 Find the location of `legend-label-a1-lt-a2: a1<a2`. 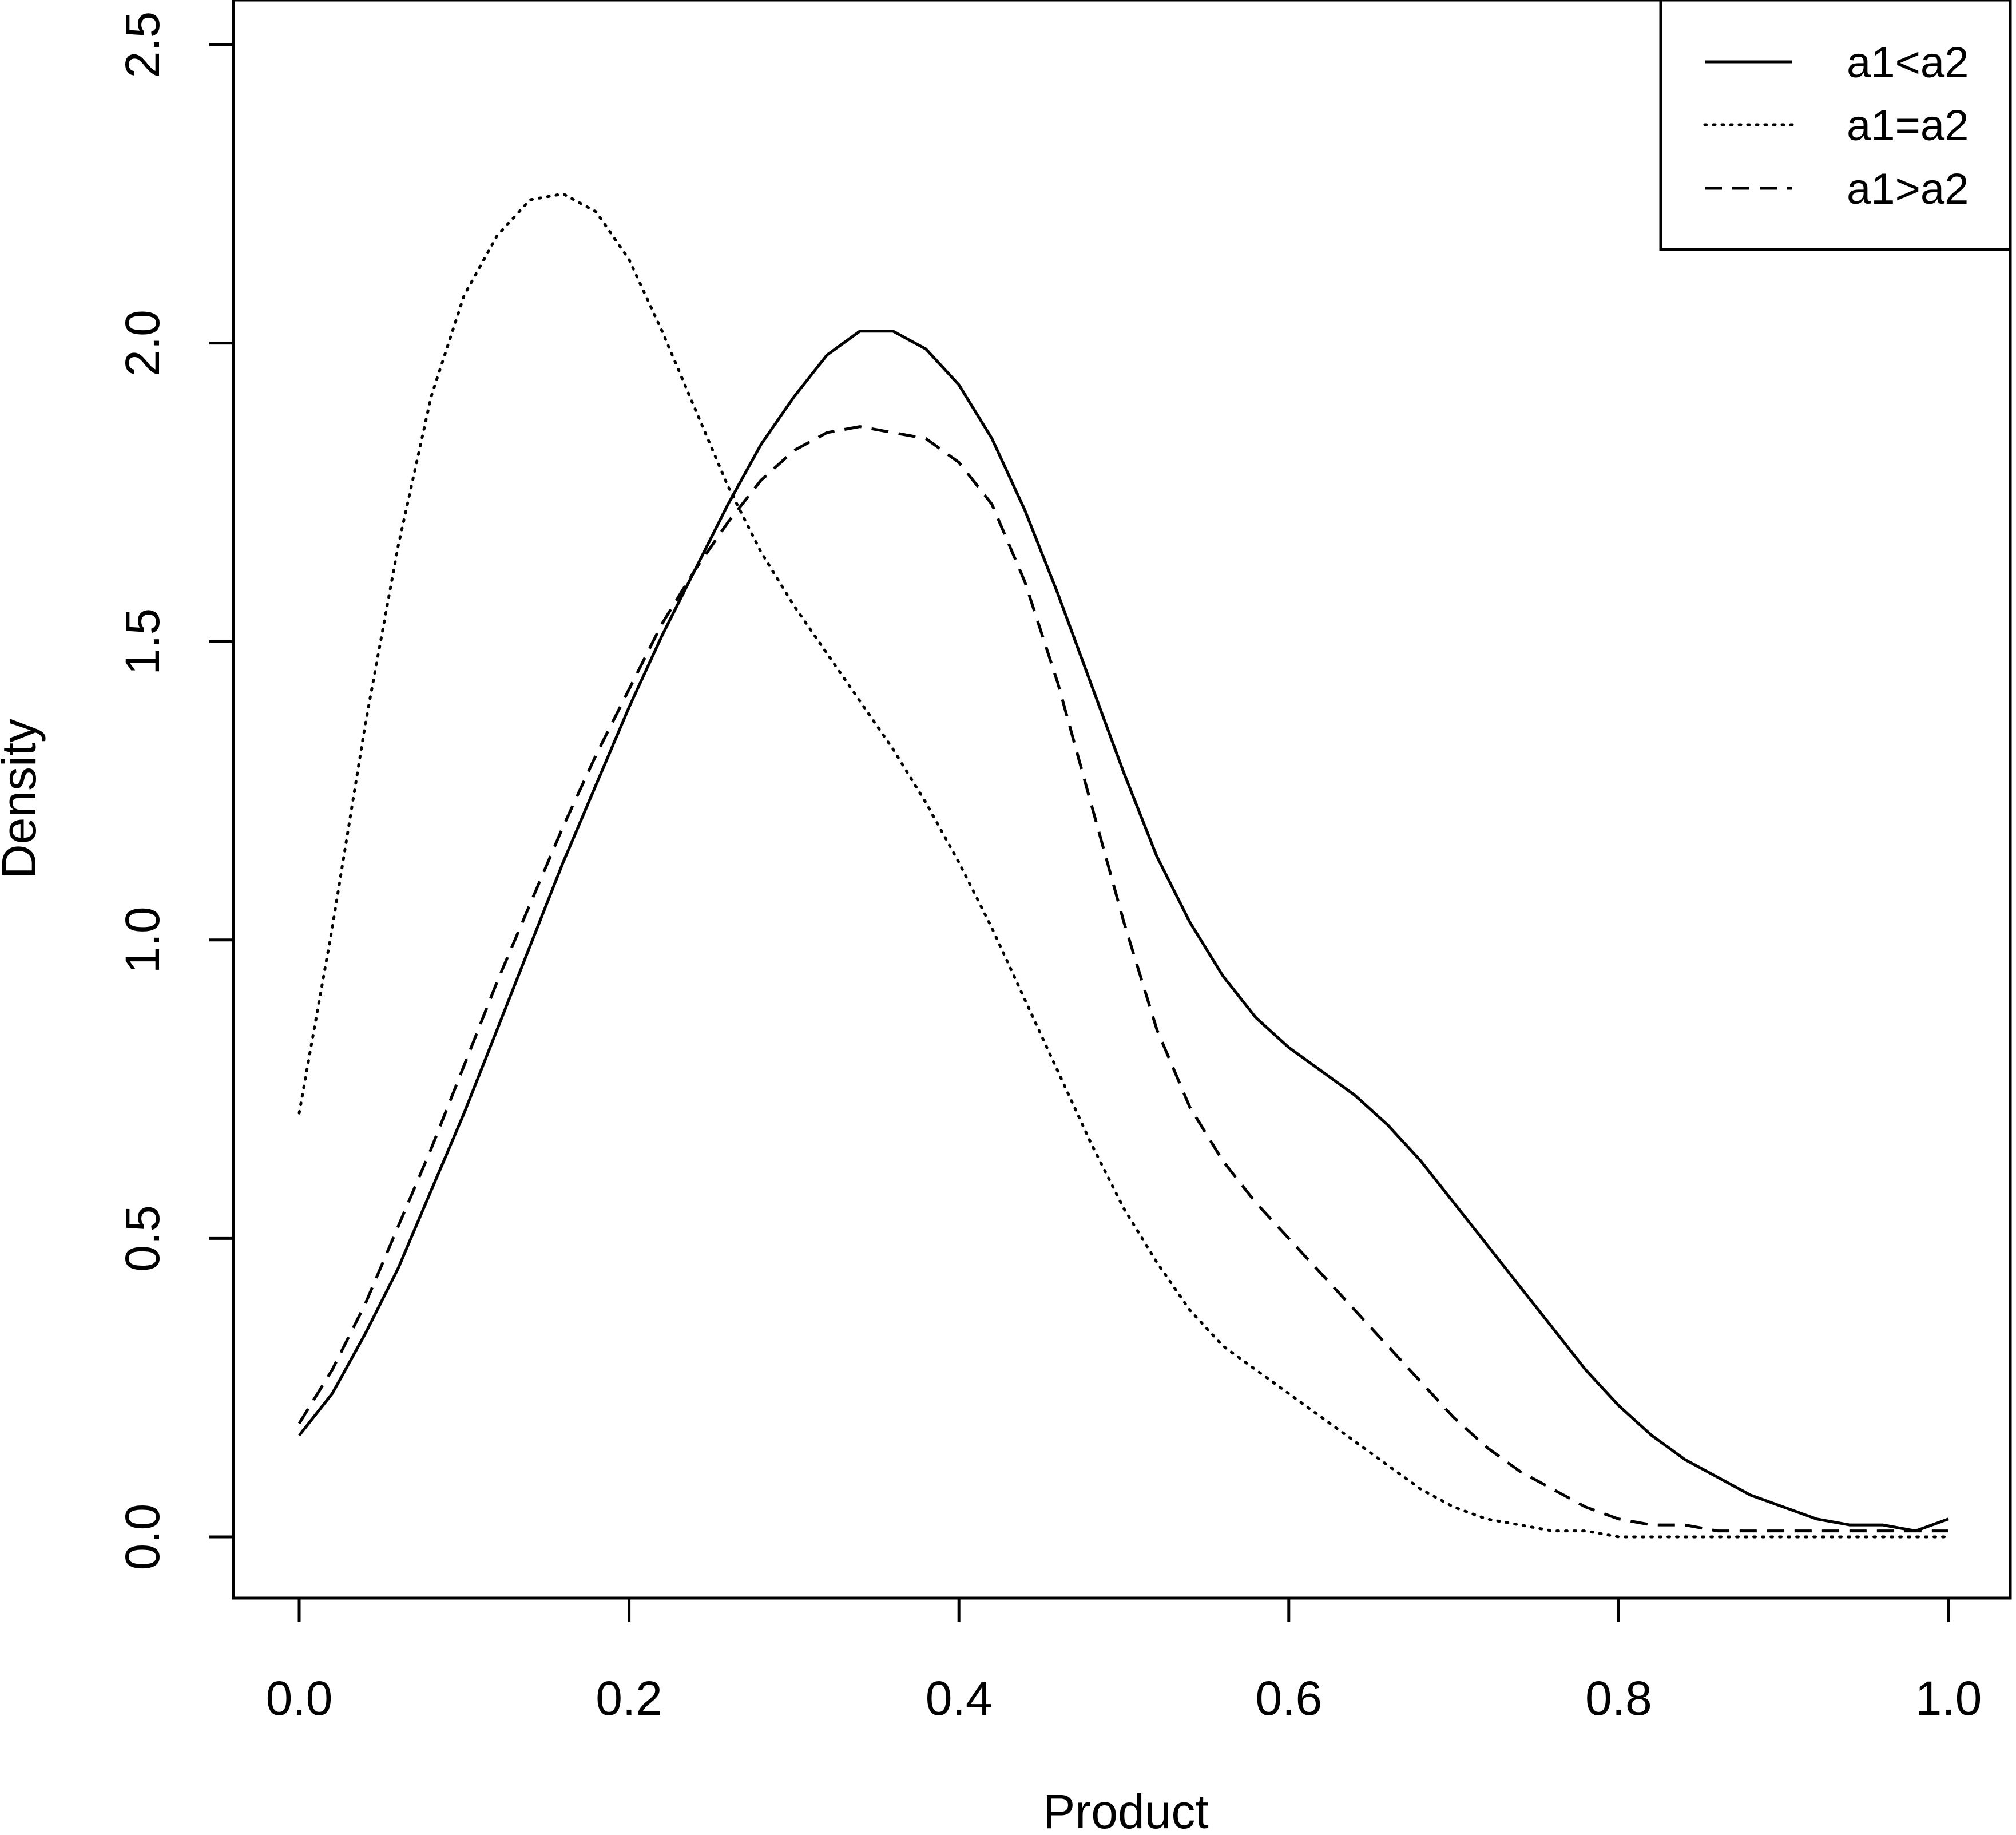

legend-label-a1-lt-a2: a1<a2 is located at coordinates (1908, 62).